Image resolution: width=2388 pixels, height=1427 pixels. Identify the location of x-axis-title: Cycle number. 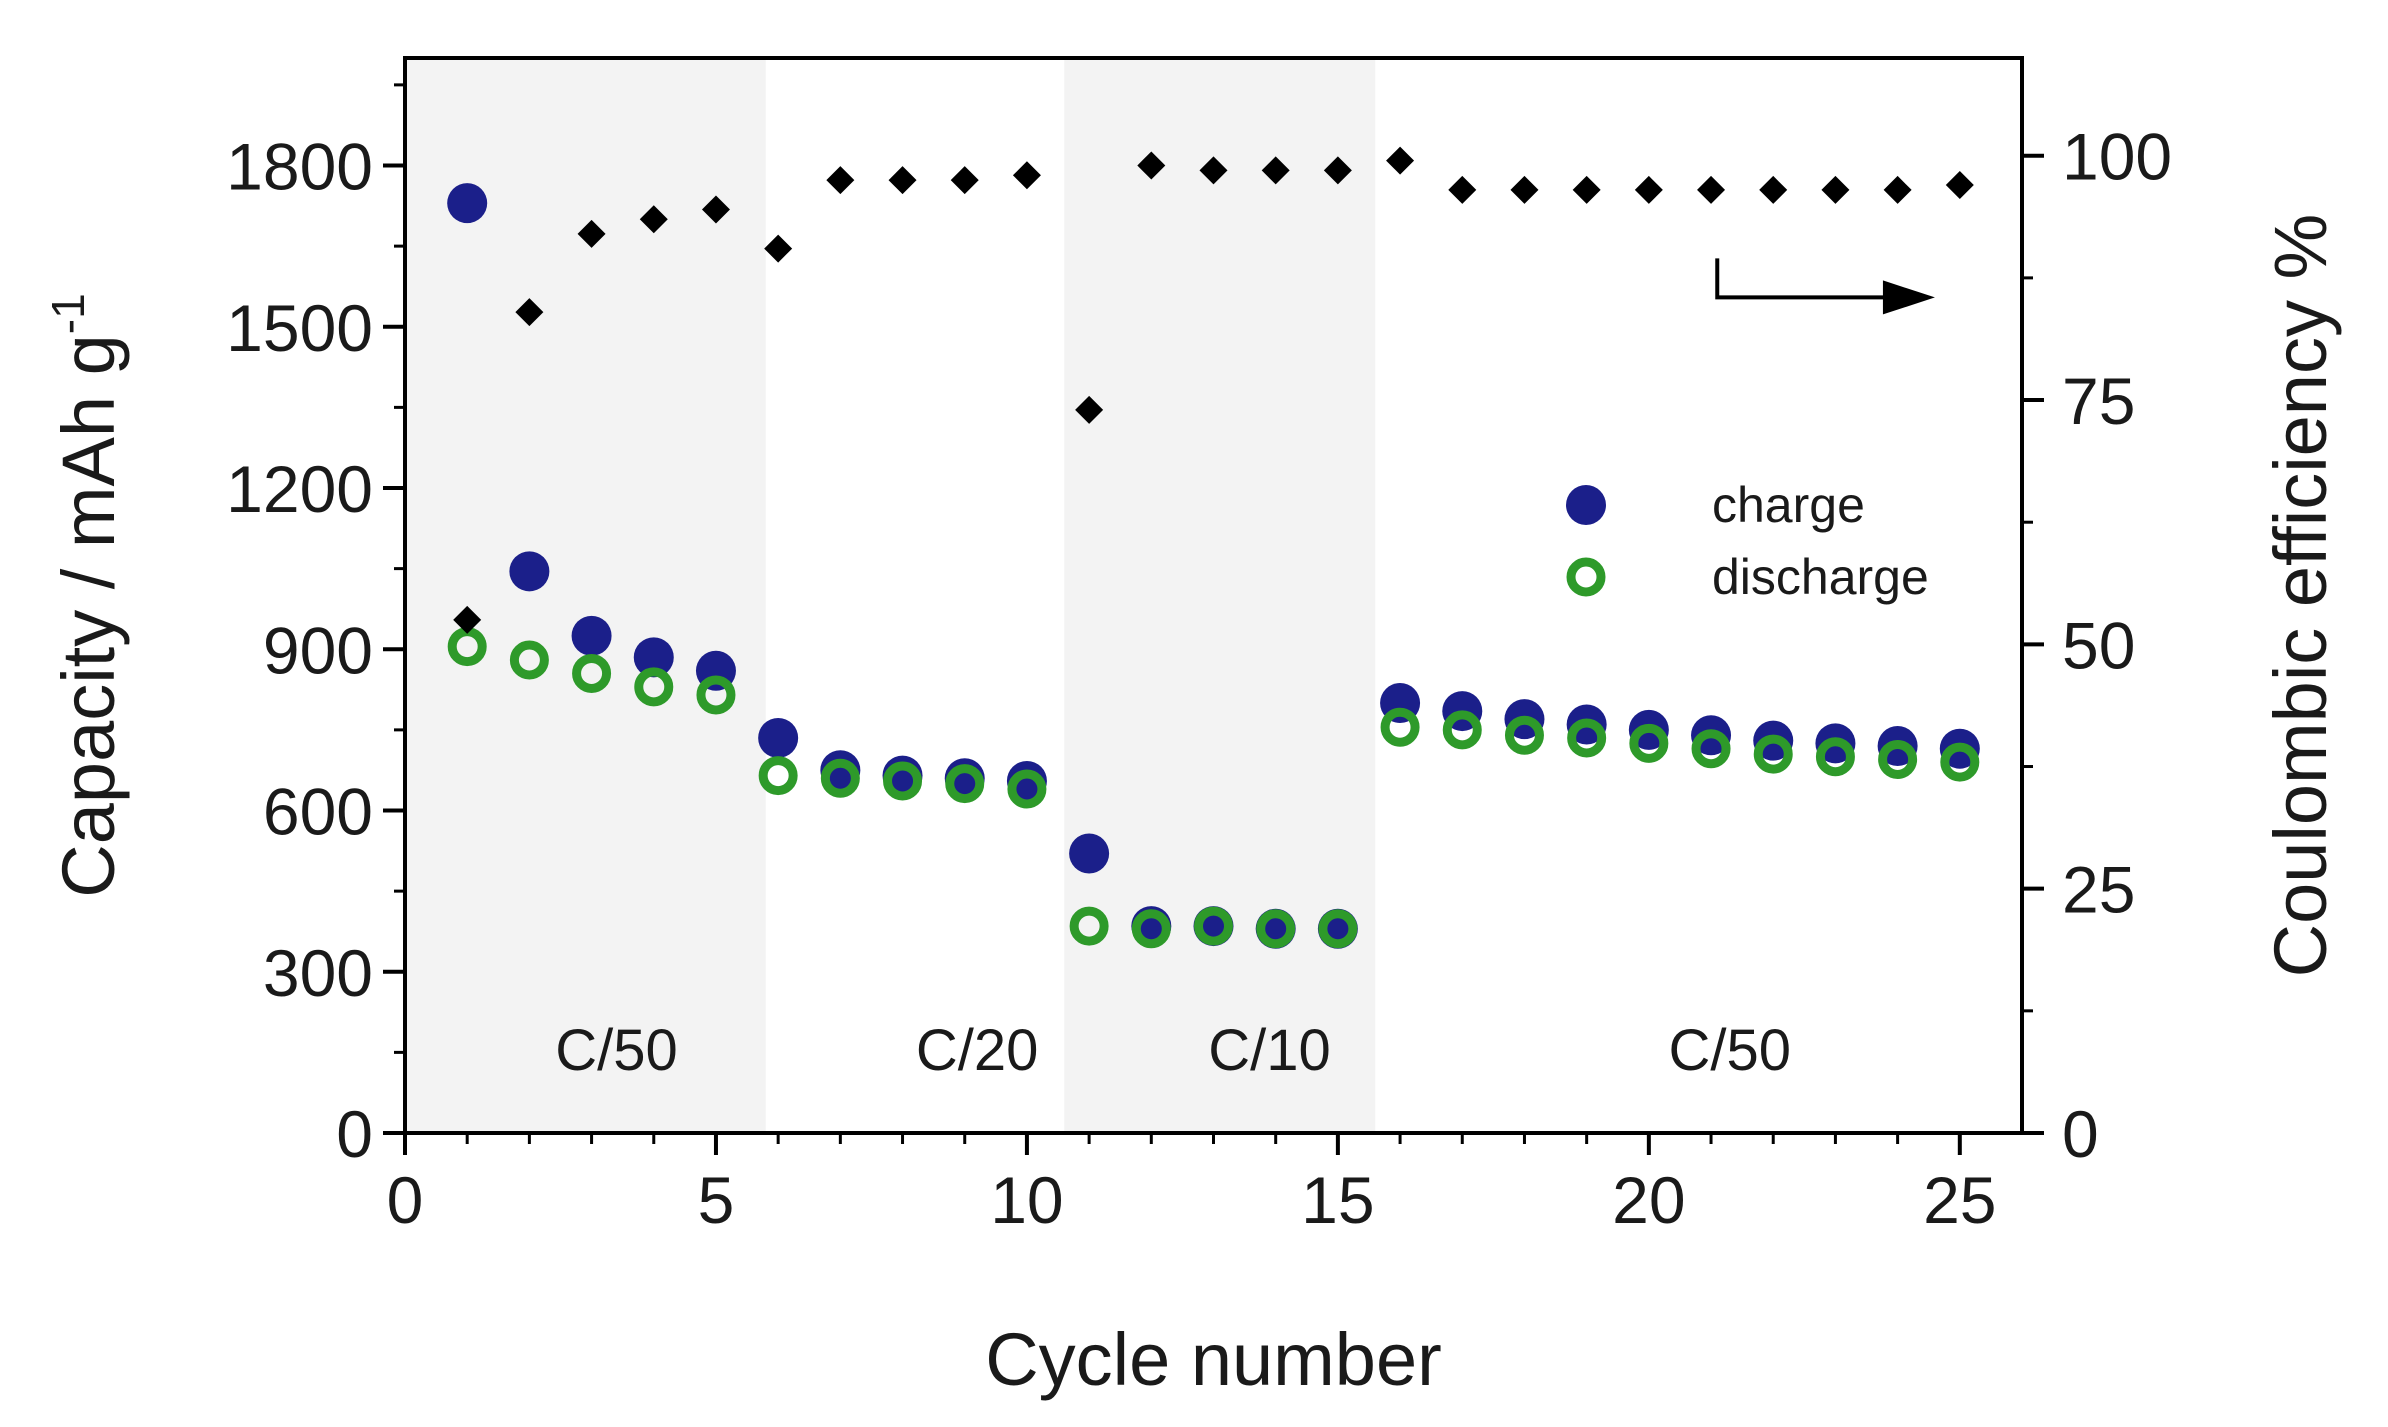
(1213, 1359).